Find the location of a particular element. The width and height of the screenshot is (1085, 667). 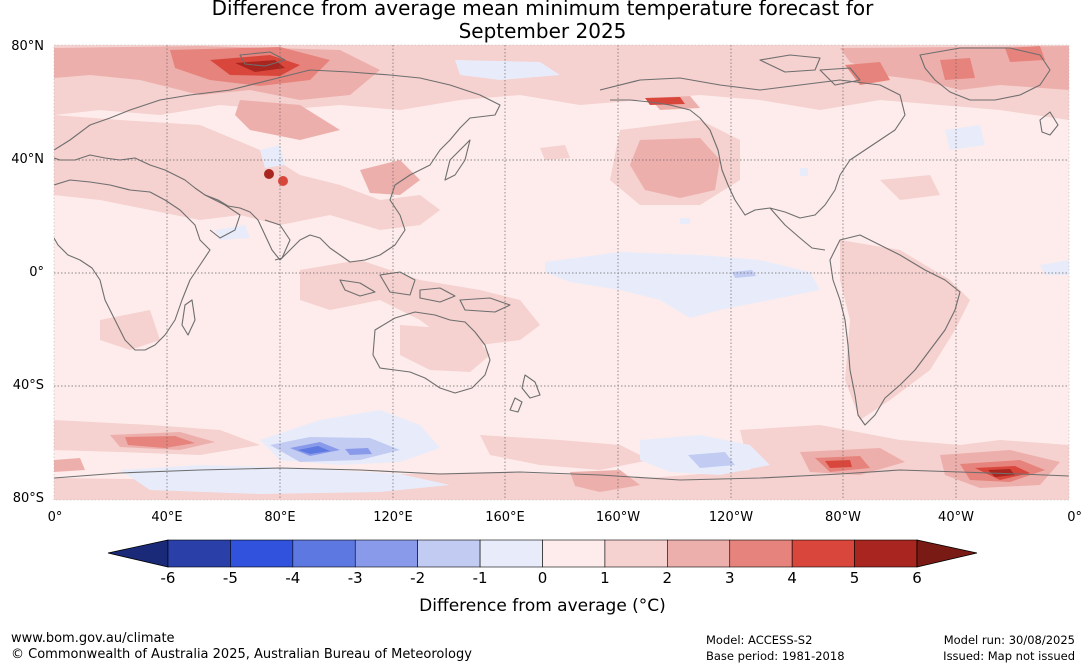

colorbar-tick-label: -5 is located at coordinates (230, 578).